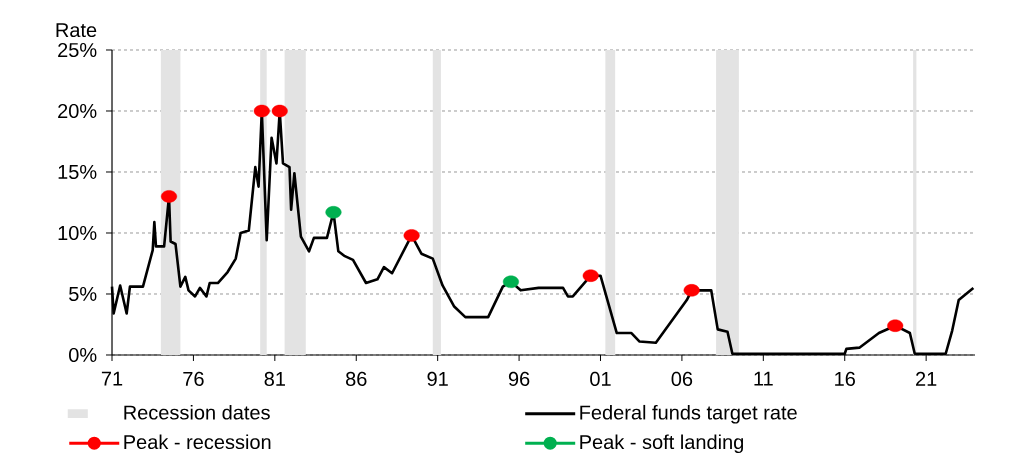 The height and width of the screenshot is (462, 1016). I want to click on legend-label: Recession dates, so click(197, 412).